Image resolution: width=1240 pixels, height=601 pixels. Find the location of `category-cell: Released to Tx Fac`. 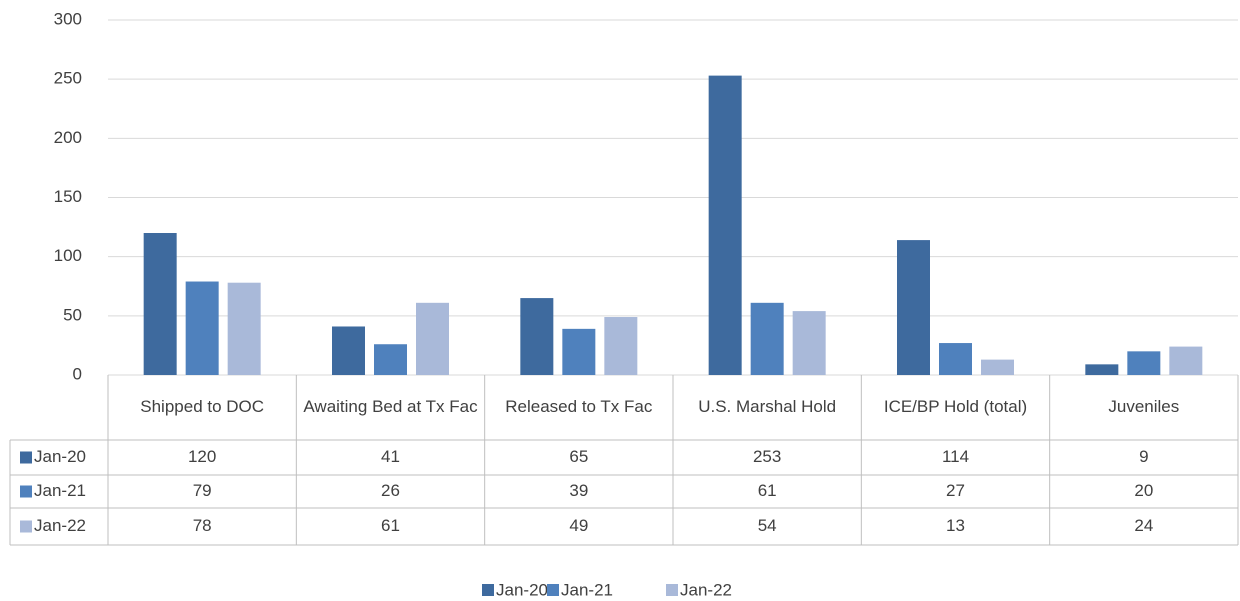

category-cell: Released to Tx Fac is located at coordinates (579, 407).